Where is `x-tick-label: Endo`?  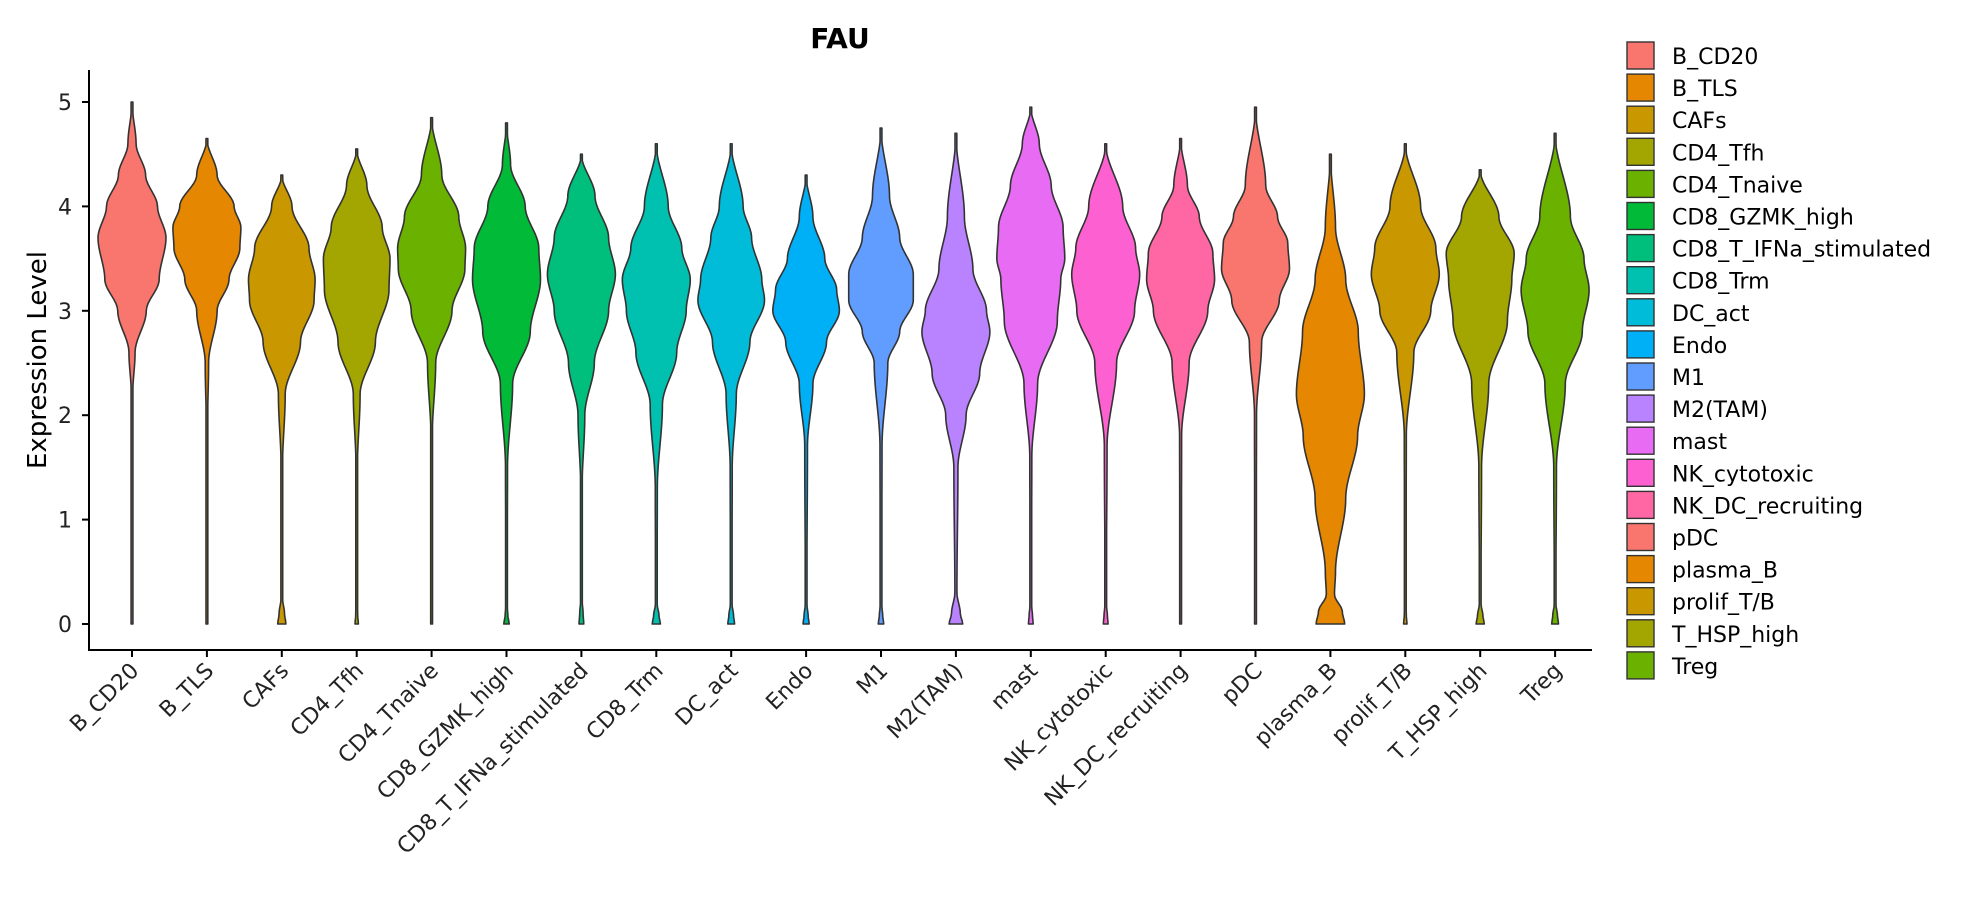
x-tick-label: Endo is located at coordinates (790, 687).